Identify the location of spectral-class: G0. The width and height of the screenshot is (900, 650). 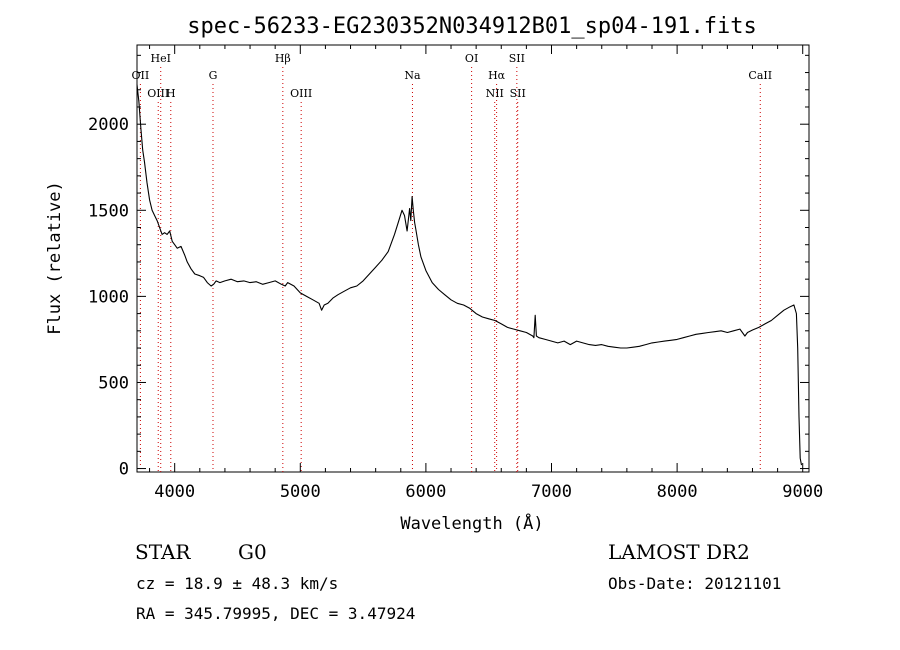
(252, 552).